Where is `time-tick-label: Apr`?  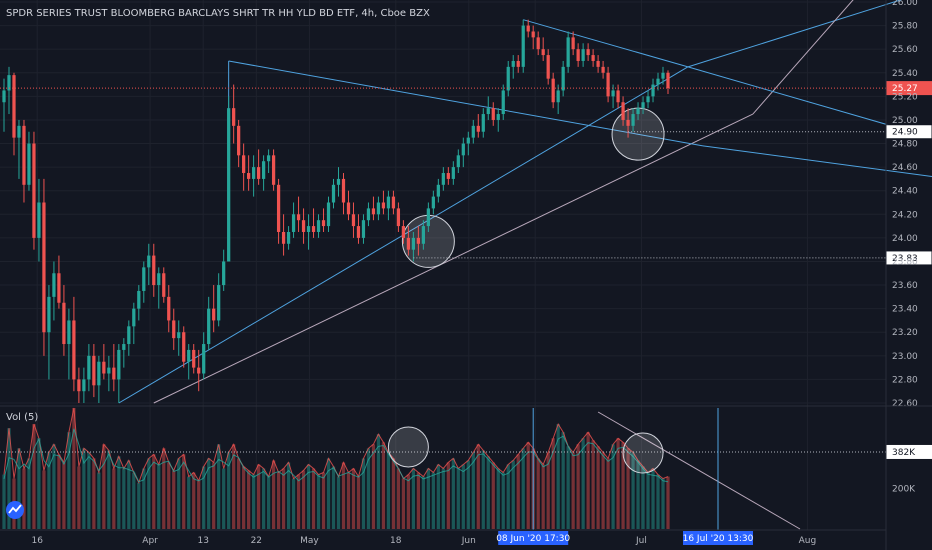 time-tick-label: Apr is located at coordinates (150, 541).